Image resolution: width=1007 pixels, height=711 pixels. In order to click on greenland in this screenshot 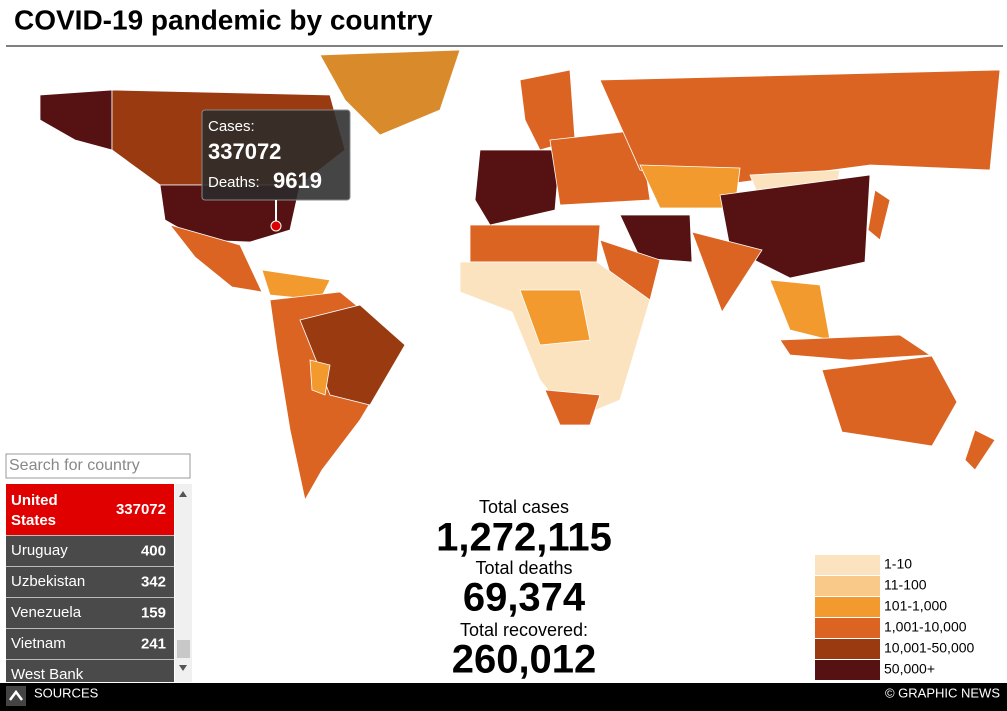, I will do `click(390, 92)`.